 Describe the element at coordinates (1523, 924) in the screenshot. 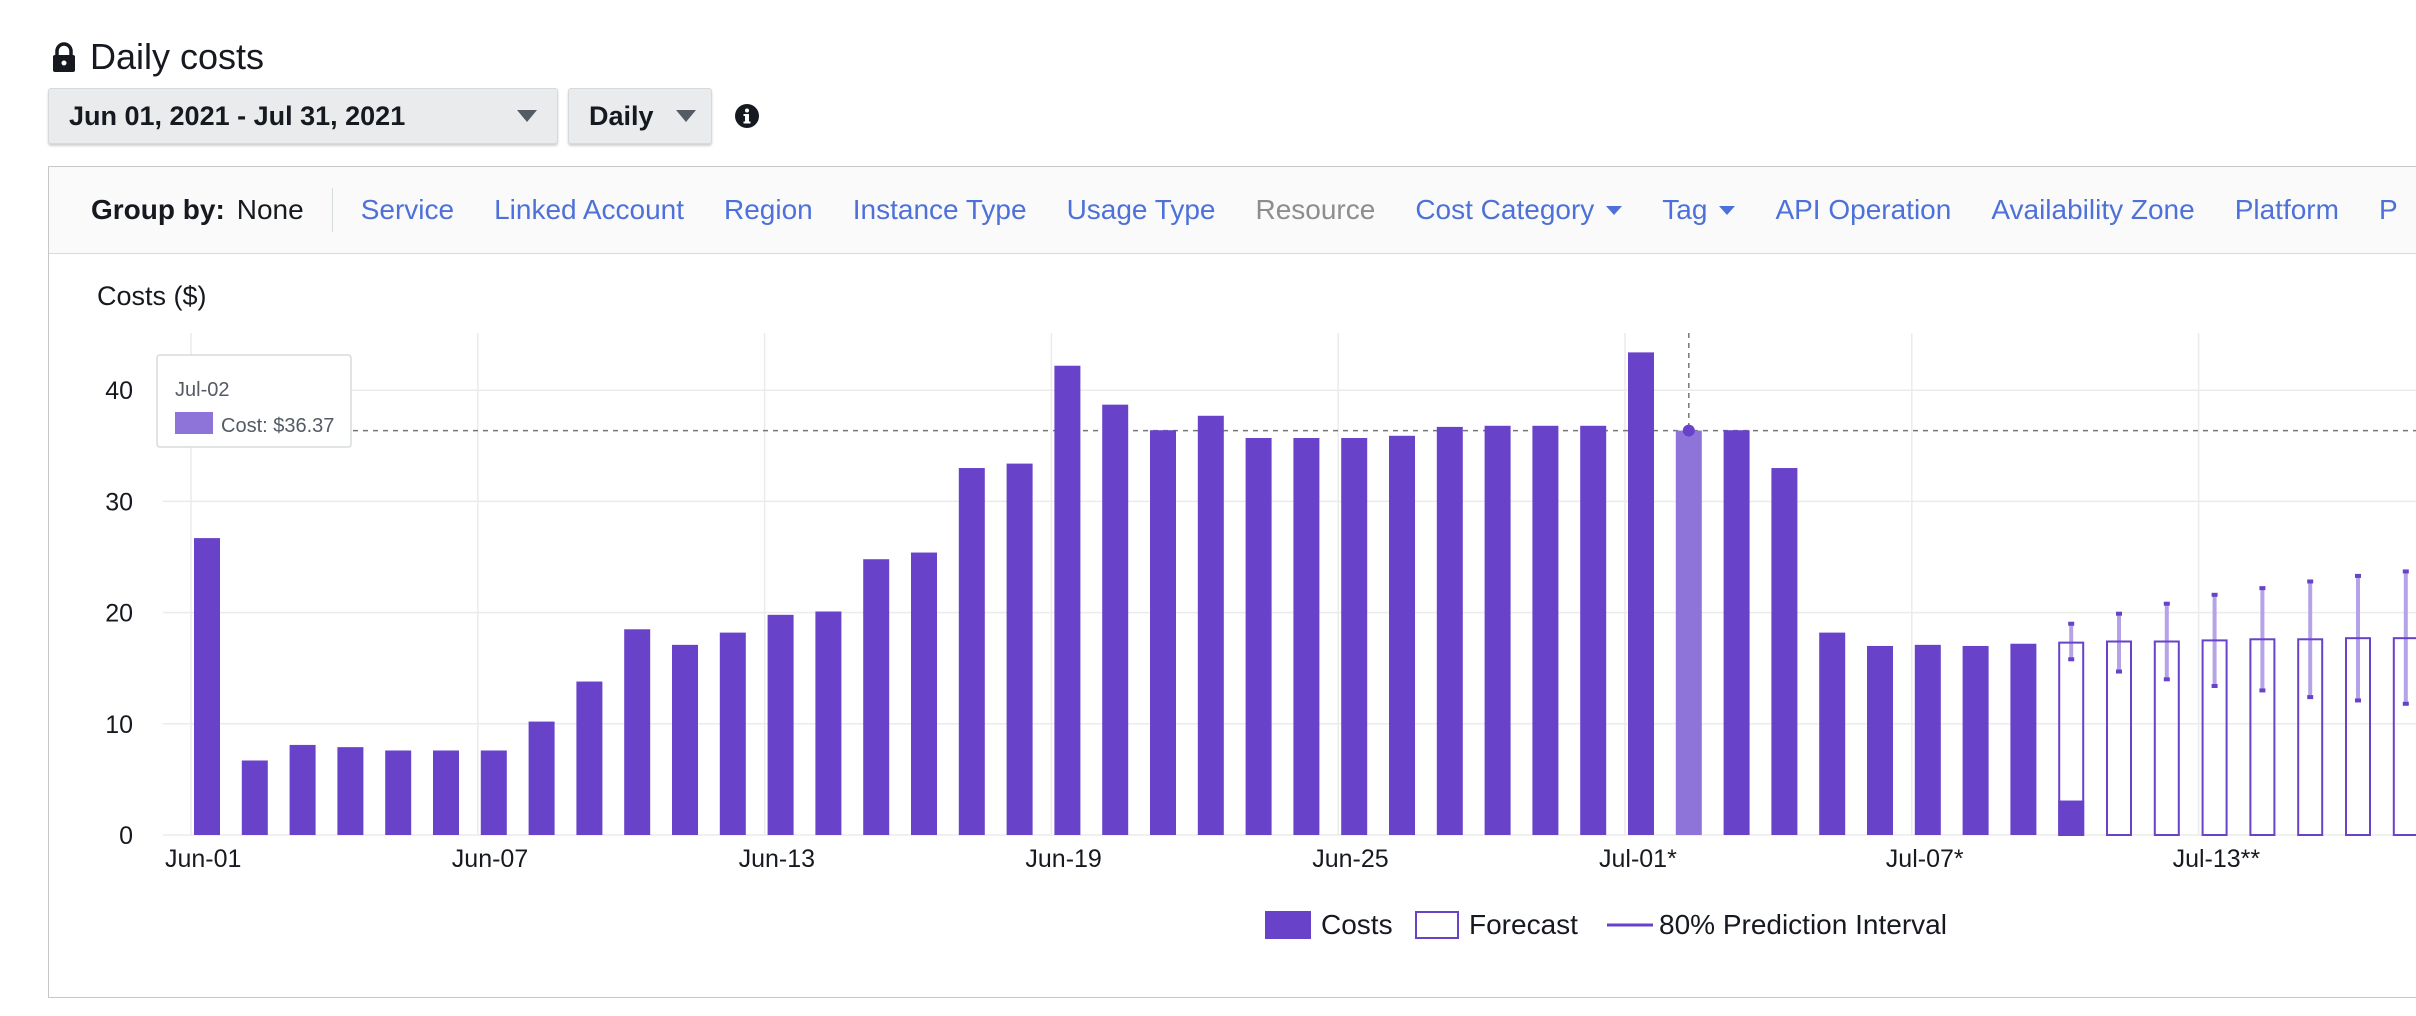

I see `legend-label-forecast: Forecast` at that location.